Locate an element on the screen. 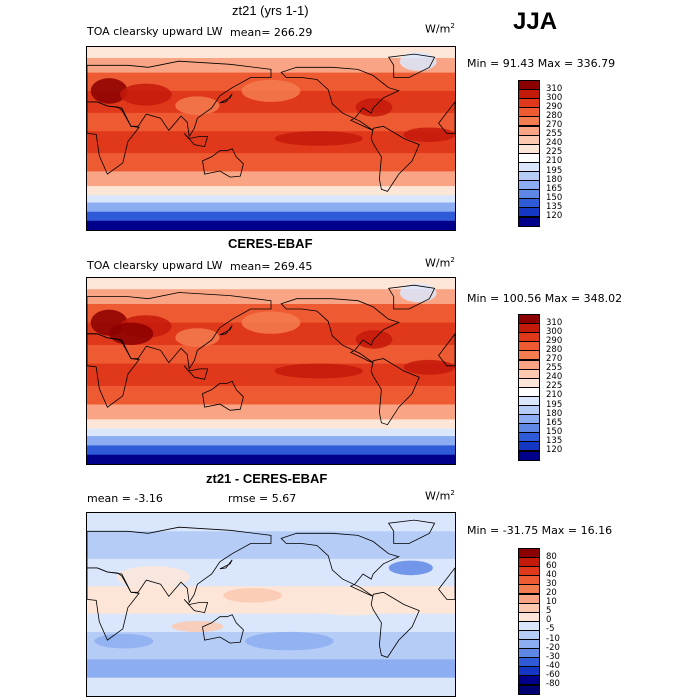  colorbar-tick-label: -80 is located at coordinates (553, 684).